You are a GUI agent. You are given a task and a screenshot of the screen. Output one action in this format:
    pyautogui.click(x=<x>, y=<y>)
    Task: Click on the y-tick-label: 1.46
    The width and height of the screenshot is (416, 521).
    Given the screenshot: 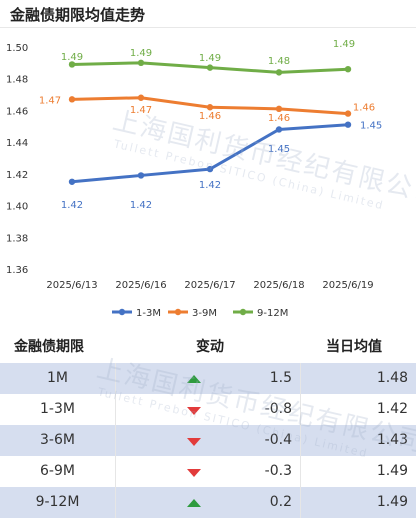 What is the action you would take?
    pyautogui.click(x=17, y=111)
    